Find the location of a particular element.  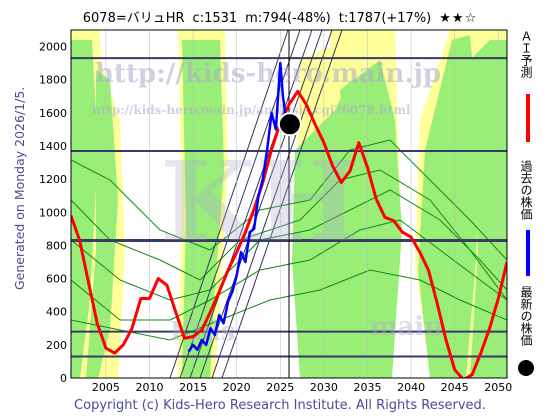

x-tick-2010: 2010 is located at coordinates (149, 387).